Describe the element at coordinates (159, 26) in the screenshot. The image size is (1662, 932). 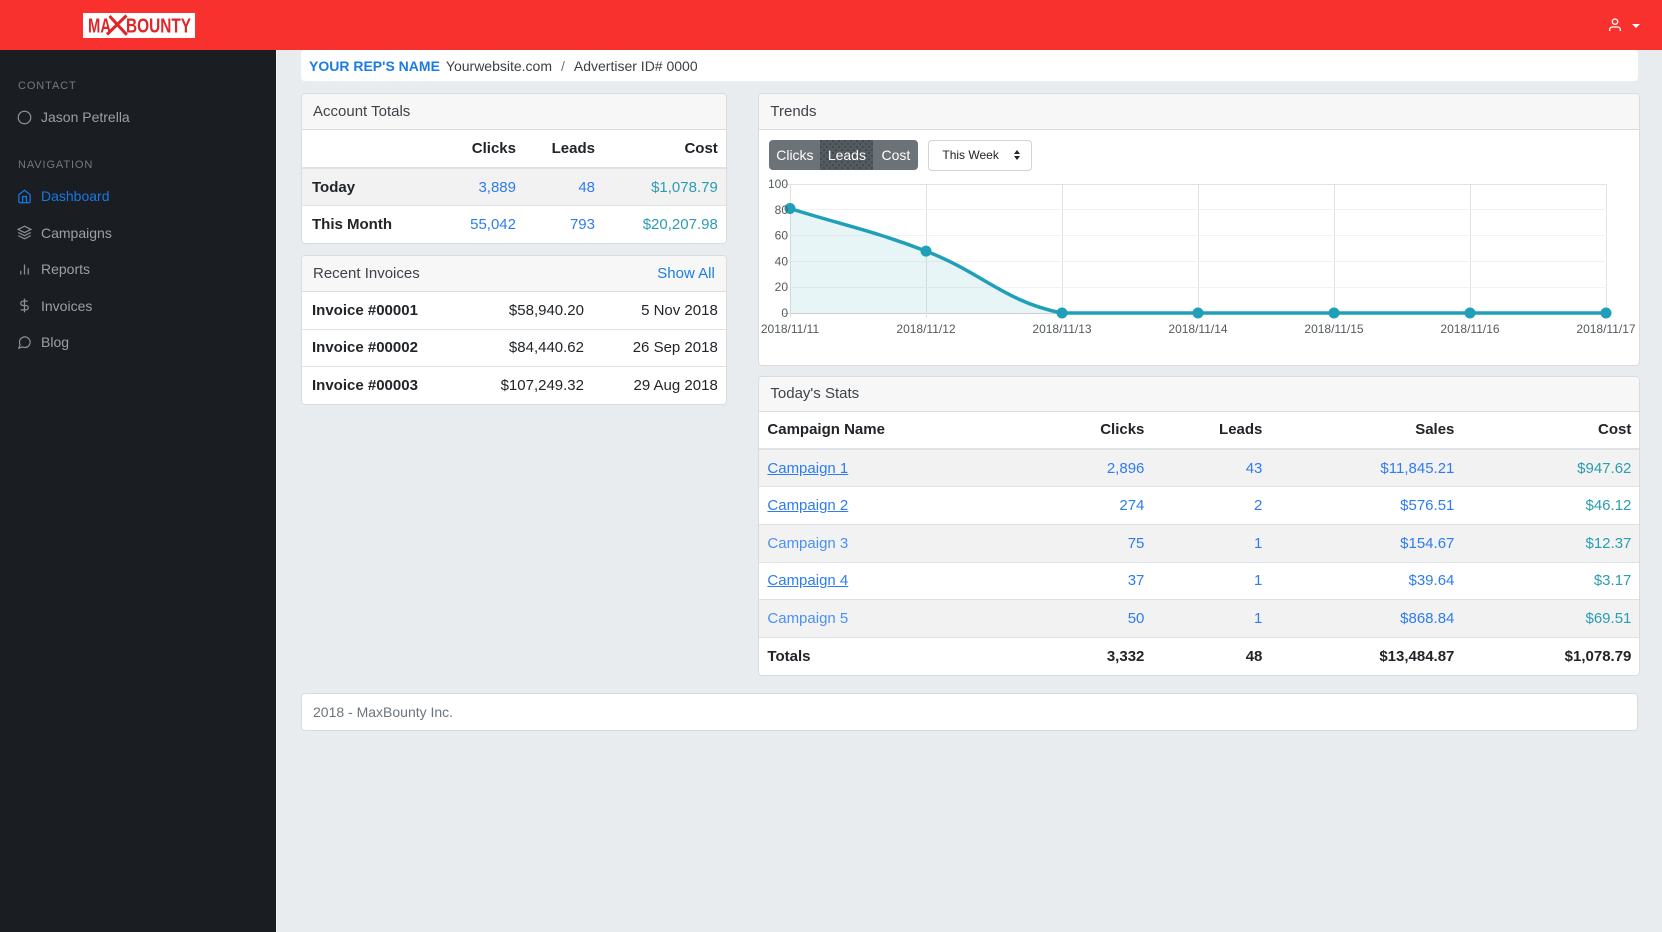
I see `svg-text: BOUNTY` at that location.